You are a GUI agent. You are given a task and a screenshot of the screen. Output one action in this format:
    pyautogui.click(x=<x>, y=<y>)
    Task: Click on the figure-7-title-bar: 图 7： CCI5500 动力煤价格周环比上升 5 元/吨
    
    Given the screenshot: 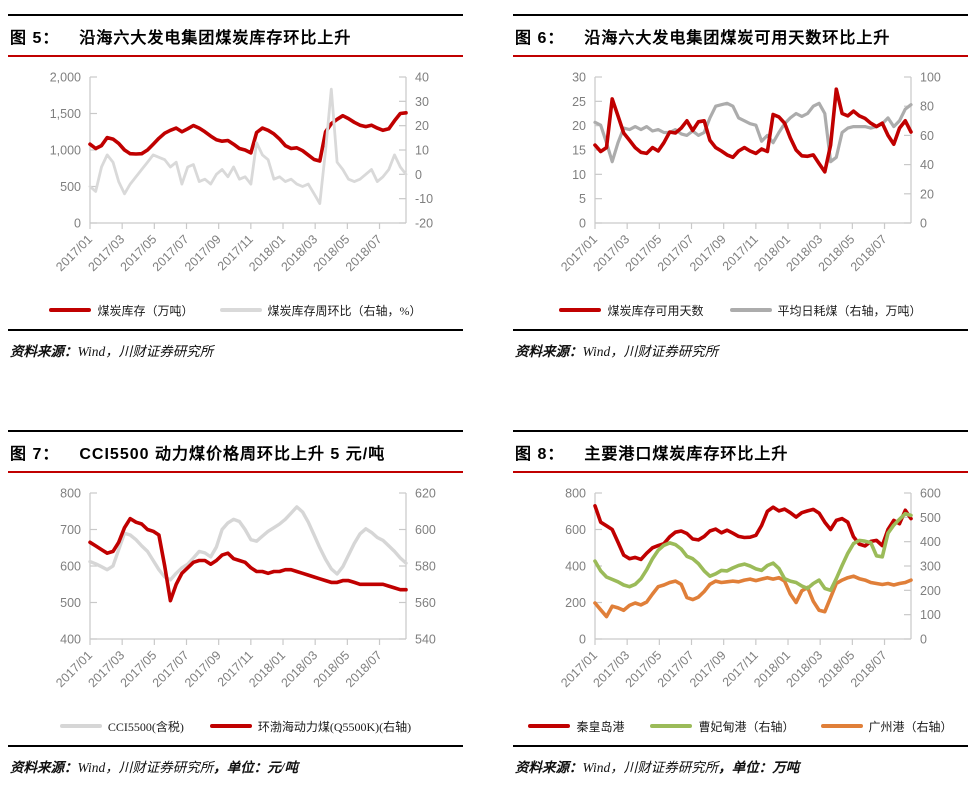 What is the action you would take?
    pyautogui.click(x=235, y=451)
    